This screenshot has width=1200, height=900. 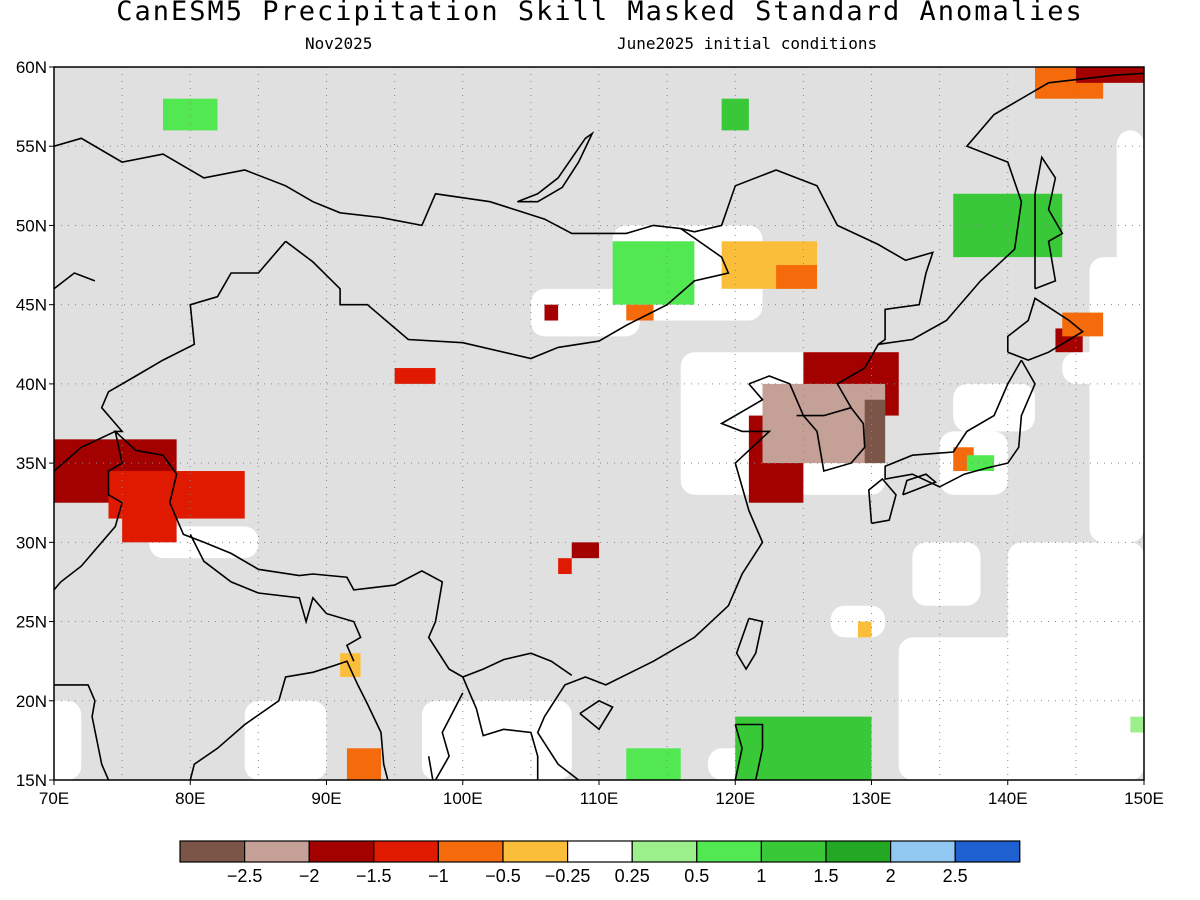 What do you see at coordinates (31, 67) in the screenshot?
I see `y-tick-label: 60N` at bounding box center [31, 67].